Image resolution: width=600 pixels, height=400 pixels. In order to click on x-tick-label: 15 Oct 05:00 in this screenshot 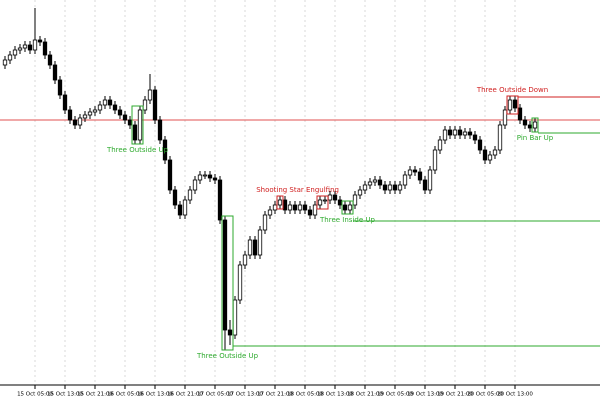, I will do `click(35, 395)`.